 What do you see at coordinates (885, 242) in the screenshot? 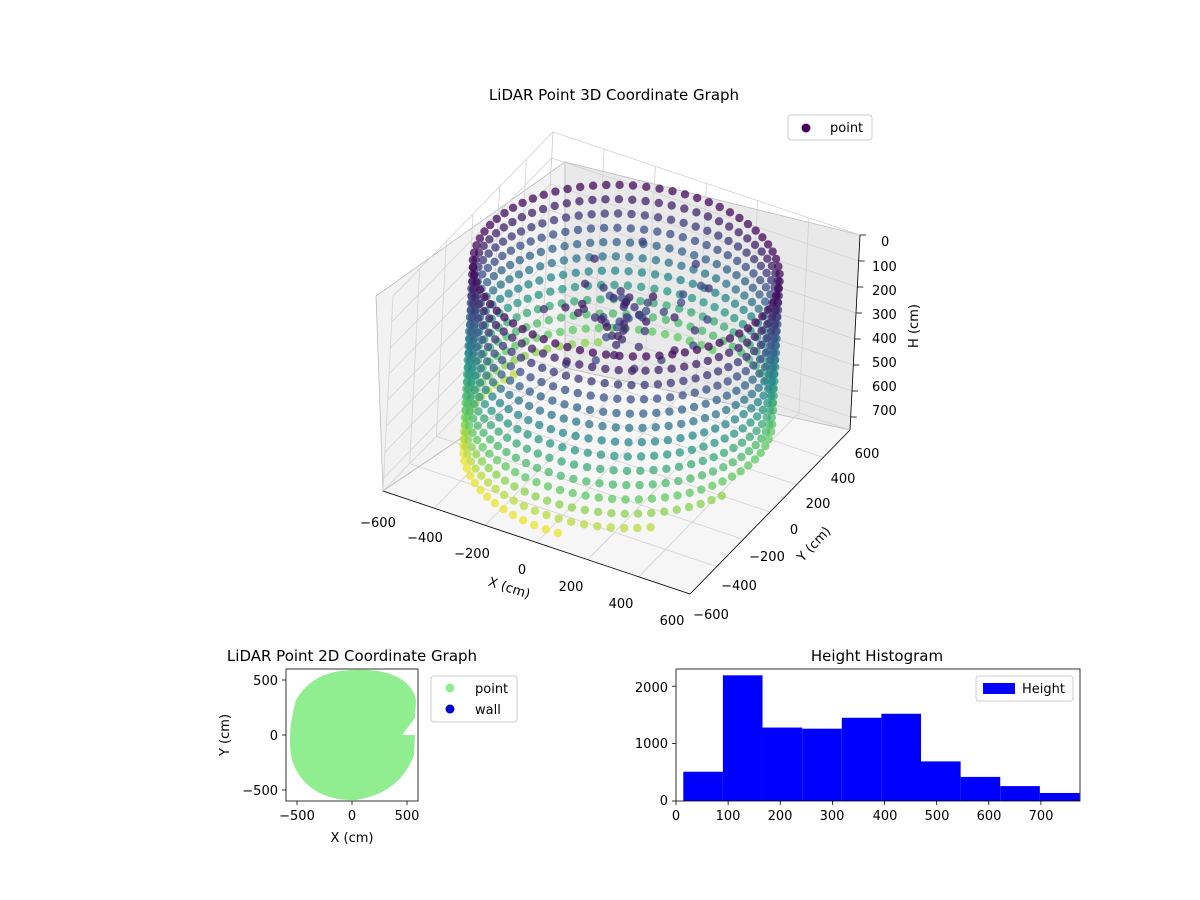
I see `z-tick-label: 0` at bounding box center [885, 242].